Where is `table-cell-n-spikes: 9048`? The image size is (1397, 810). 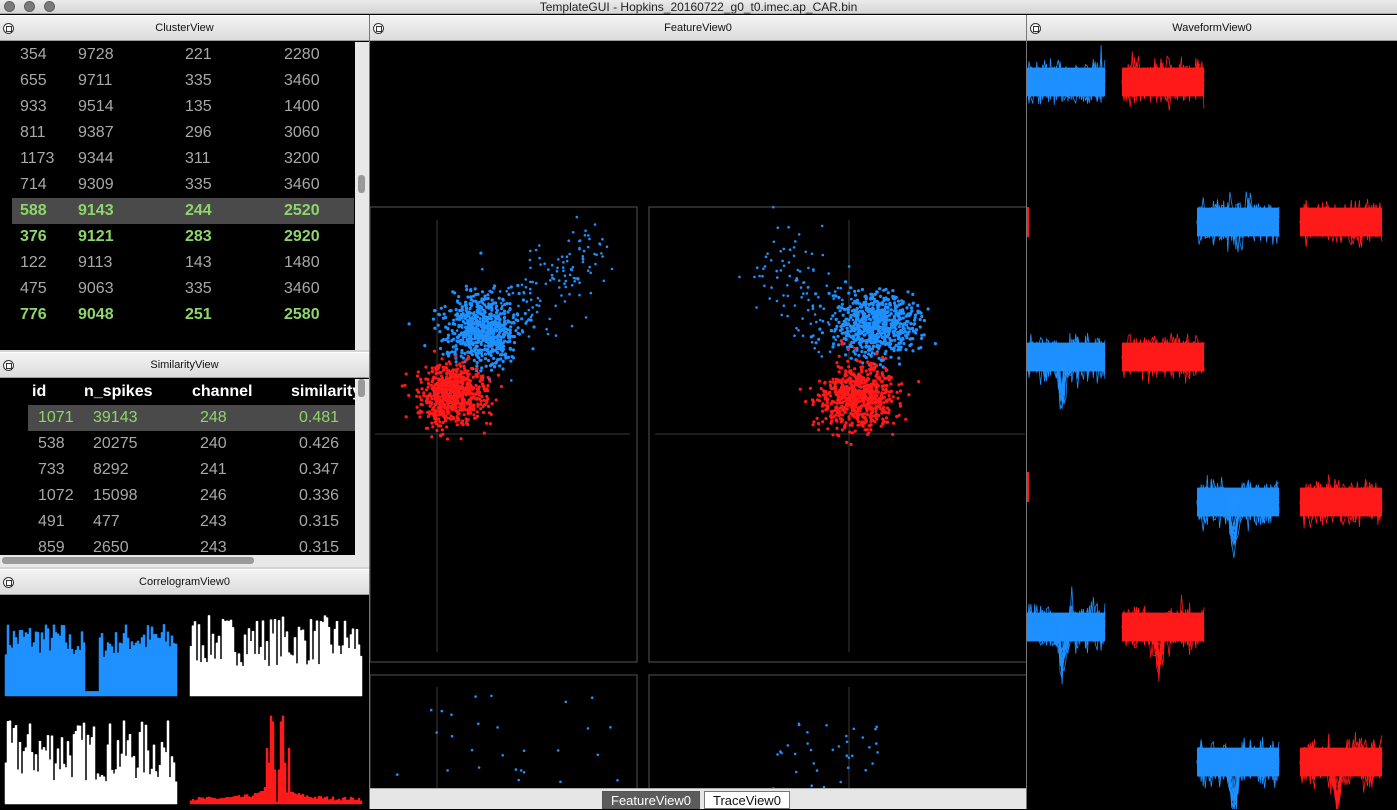 table-cell-n-spikes: 9048 is located at coordinates (96, 314).